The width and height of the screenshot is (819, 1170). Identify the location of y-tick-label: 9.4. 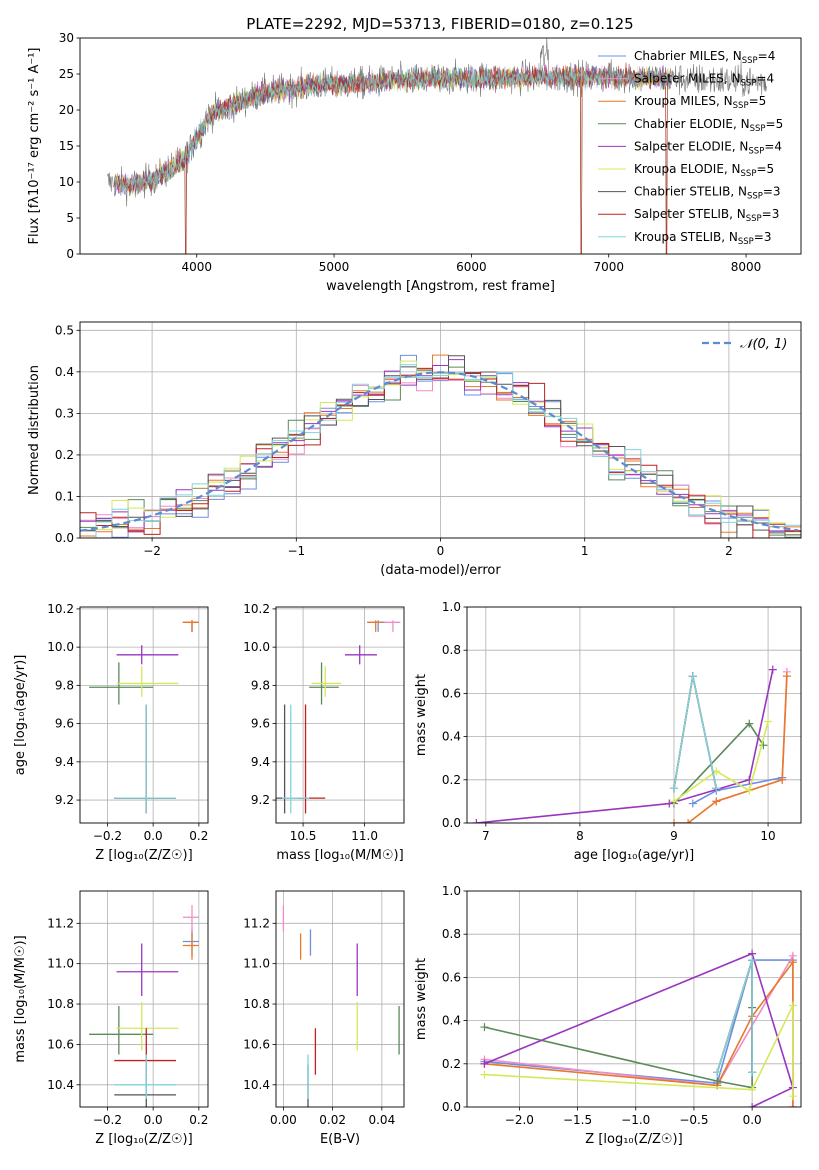
(64, 762).